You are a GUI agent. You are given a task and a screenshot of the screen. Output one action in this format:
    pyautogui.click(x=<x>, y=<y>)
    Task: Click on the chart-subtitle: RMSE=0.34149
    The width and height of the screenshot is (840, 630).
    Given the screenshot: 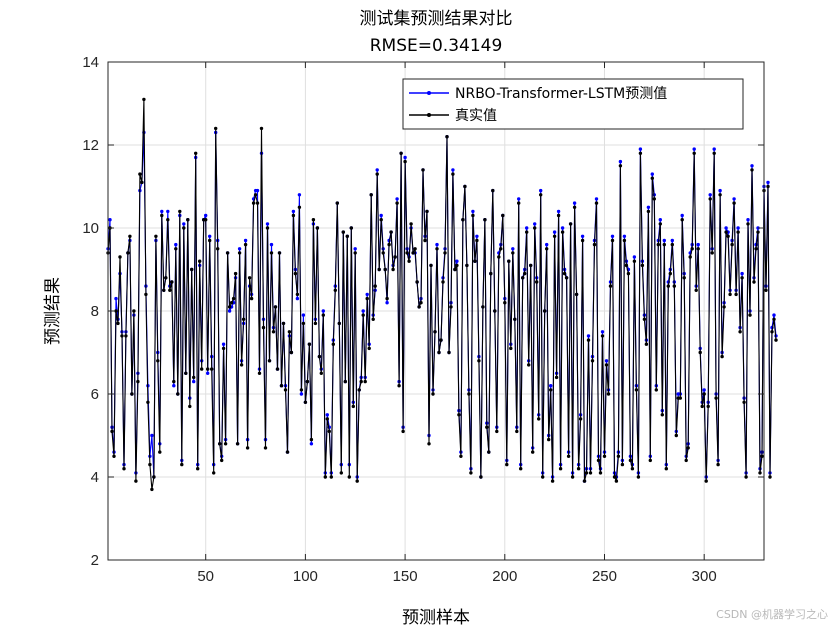 What is the action you would take?
    pyautogui.click(x=436, y=46)
    